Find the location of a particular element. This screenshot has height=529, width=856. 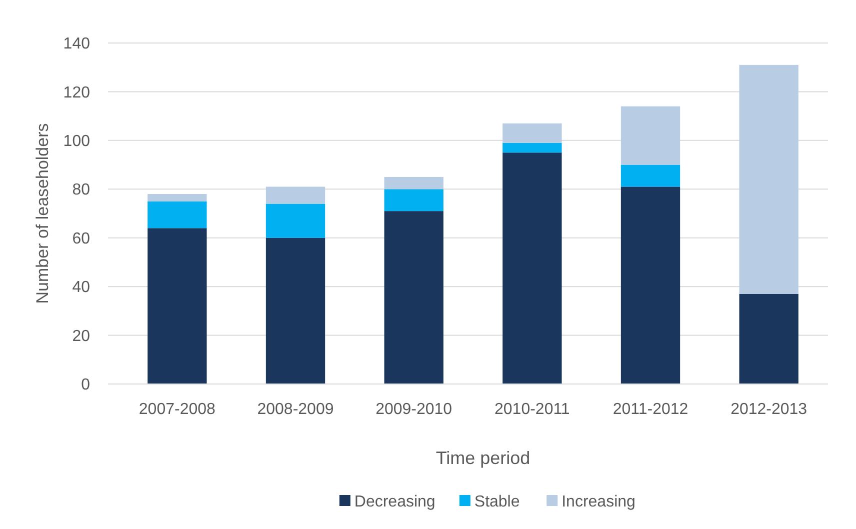

x-tick-label: 2012-2013 is located at coordinates (769, 409).